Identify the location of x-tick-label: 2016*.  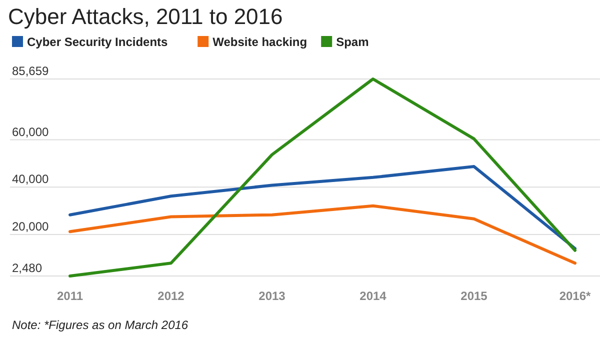
(575, 296).